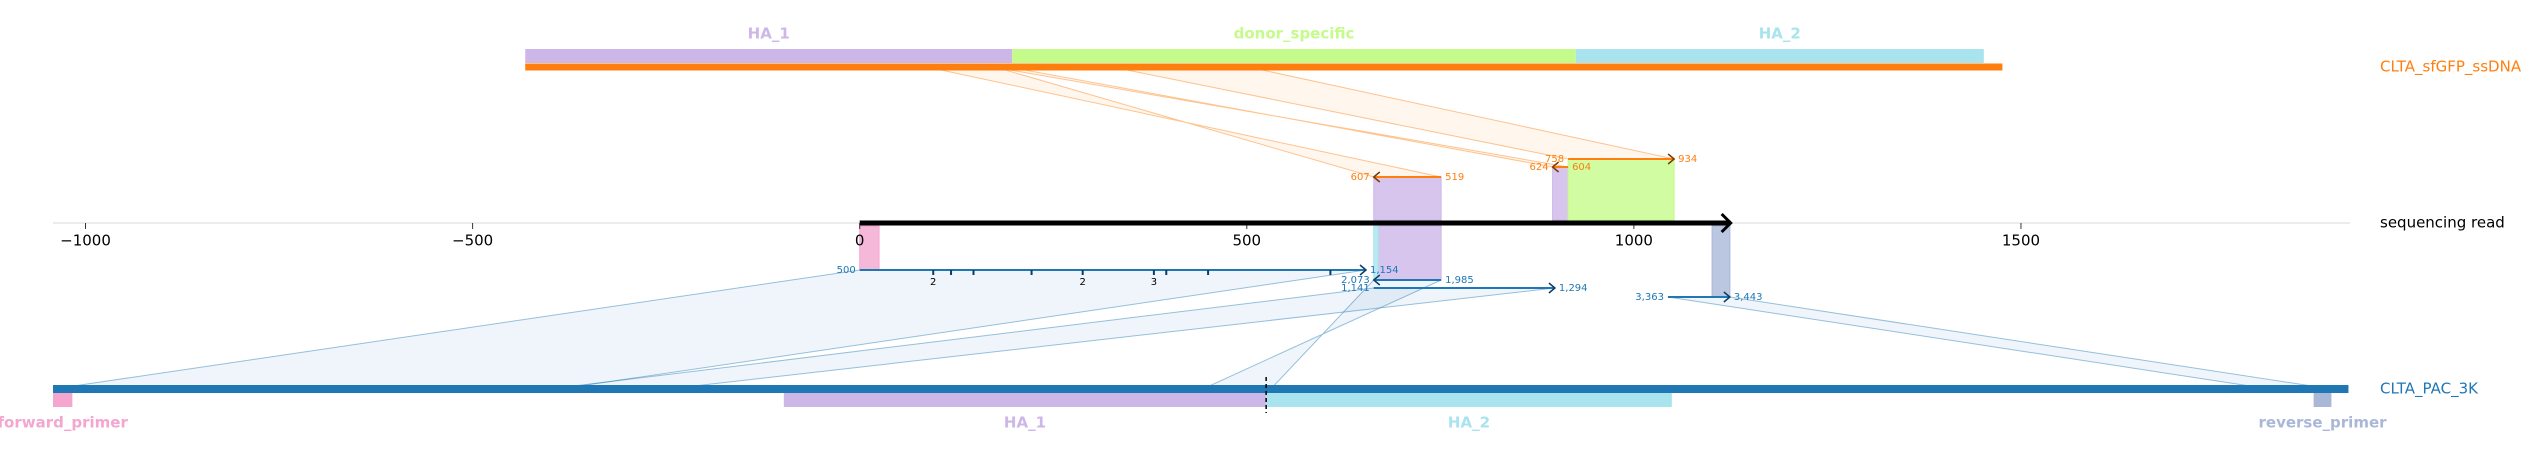 The image size is (2521, 459). I want to click on x-tick-label: −1000, so click(85, 241).